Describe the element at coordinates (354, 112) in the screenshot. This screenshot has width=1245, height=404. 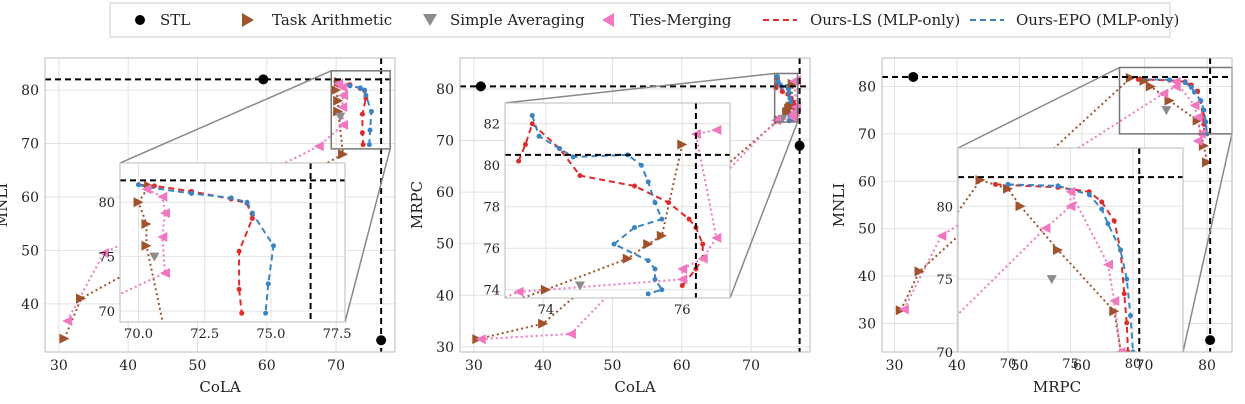
I see `ours-epo-curve` at that location.